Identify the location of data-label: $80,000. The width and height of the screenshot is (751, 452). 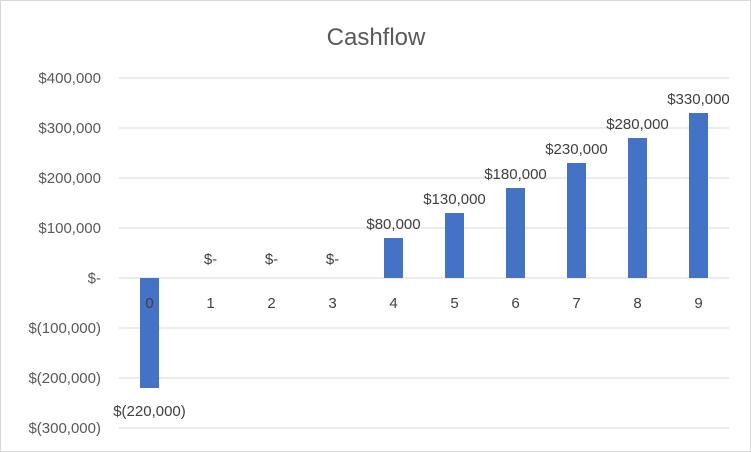
(393, 224).